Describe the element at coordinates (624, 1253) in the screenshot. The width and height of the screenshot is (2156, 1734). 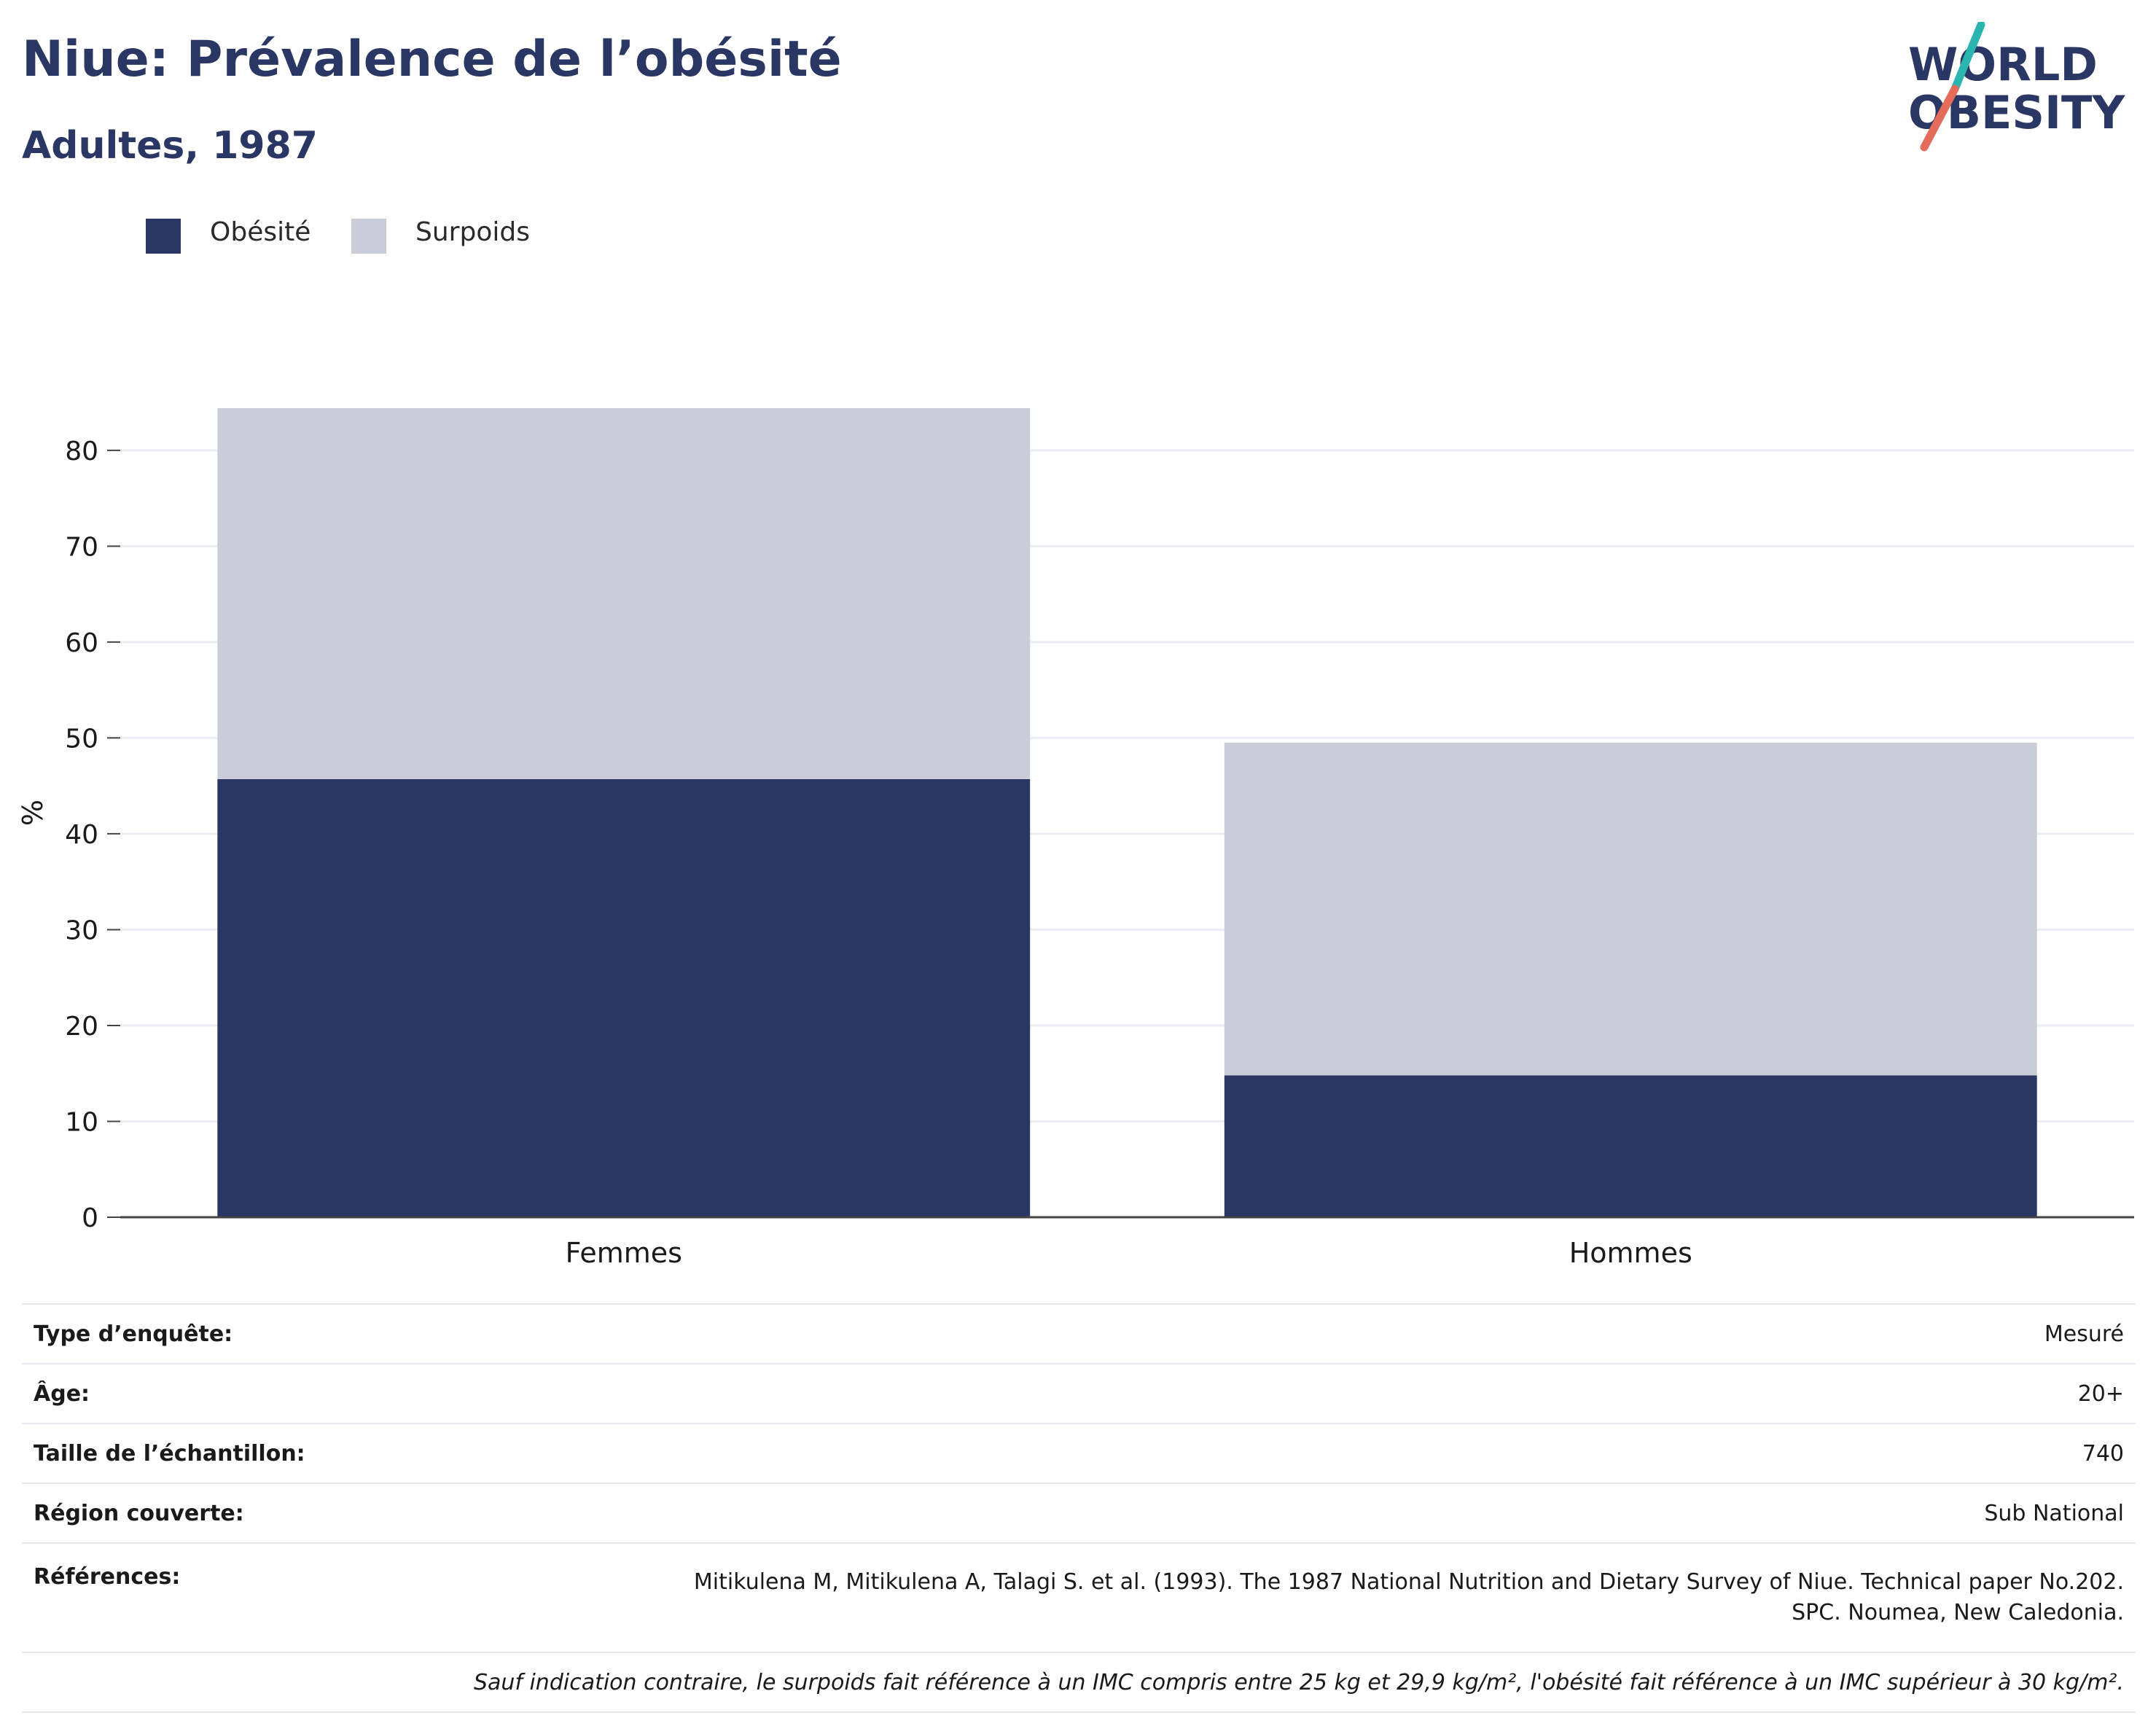
I see `x-tick-label: Femmes` at that location.